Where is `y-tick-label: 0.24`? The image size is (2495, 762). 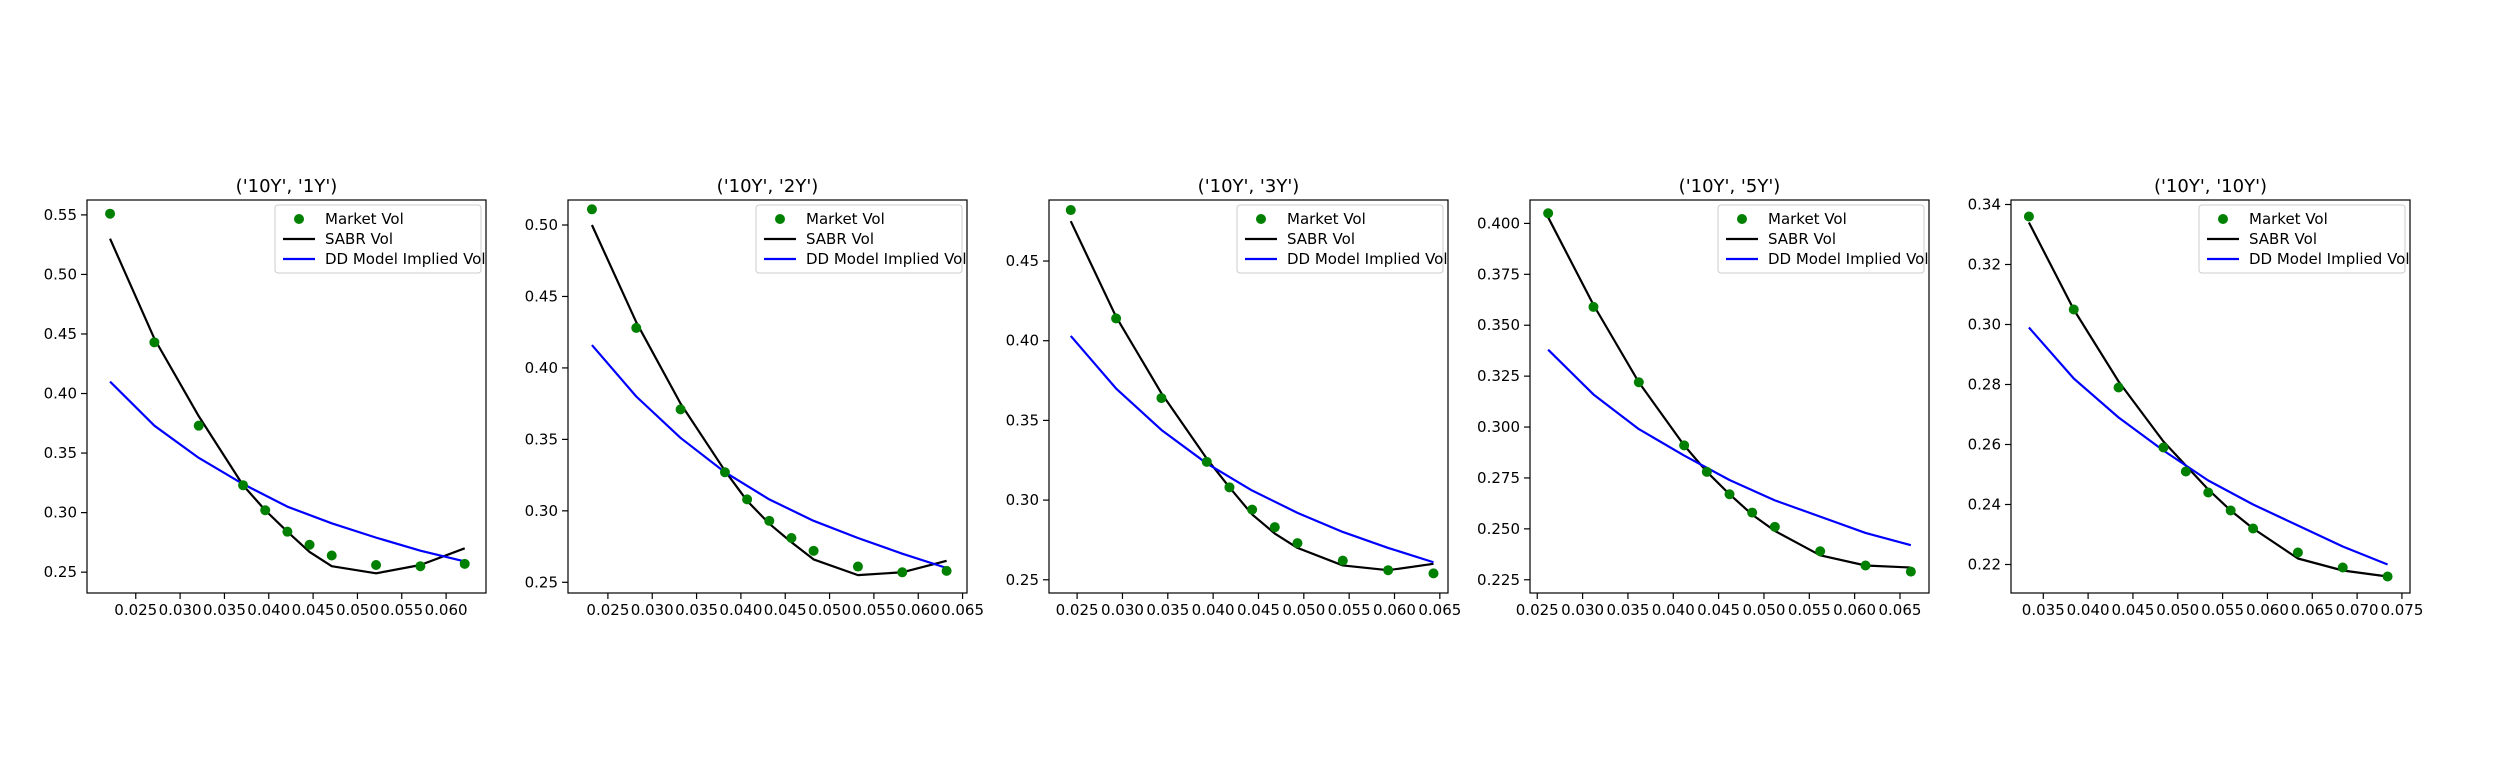 y-tick-label: 0.24 is located at coordinates (1984, 505).